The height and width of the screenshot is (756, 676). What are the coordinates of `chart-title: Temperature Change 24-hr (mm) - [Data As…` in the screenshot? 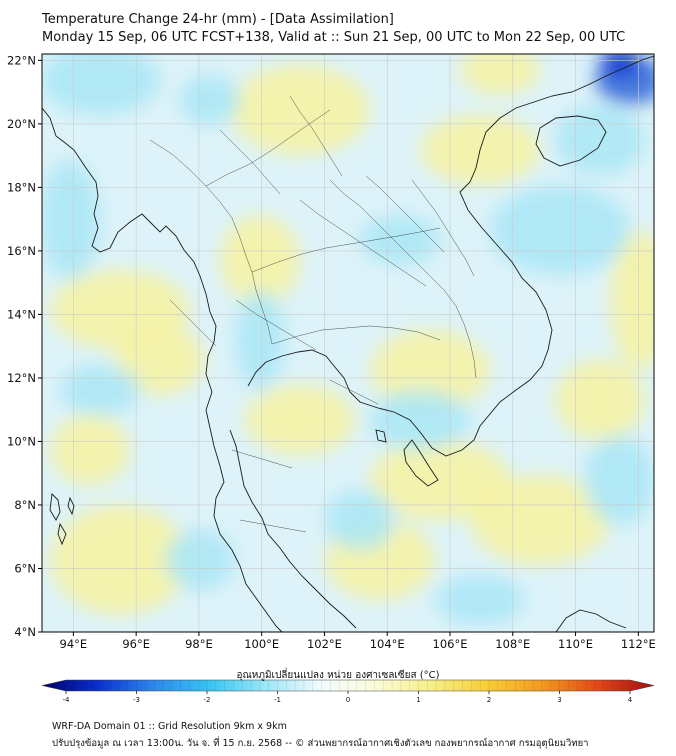 It's located at (218, 19).